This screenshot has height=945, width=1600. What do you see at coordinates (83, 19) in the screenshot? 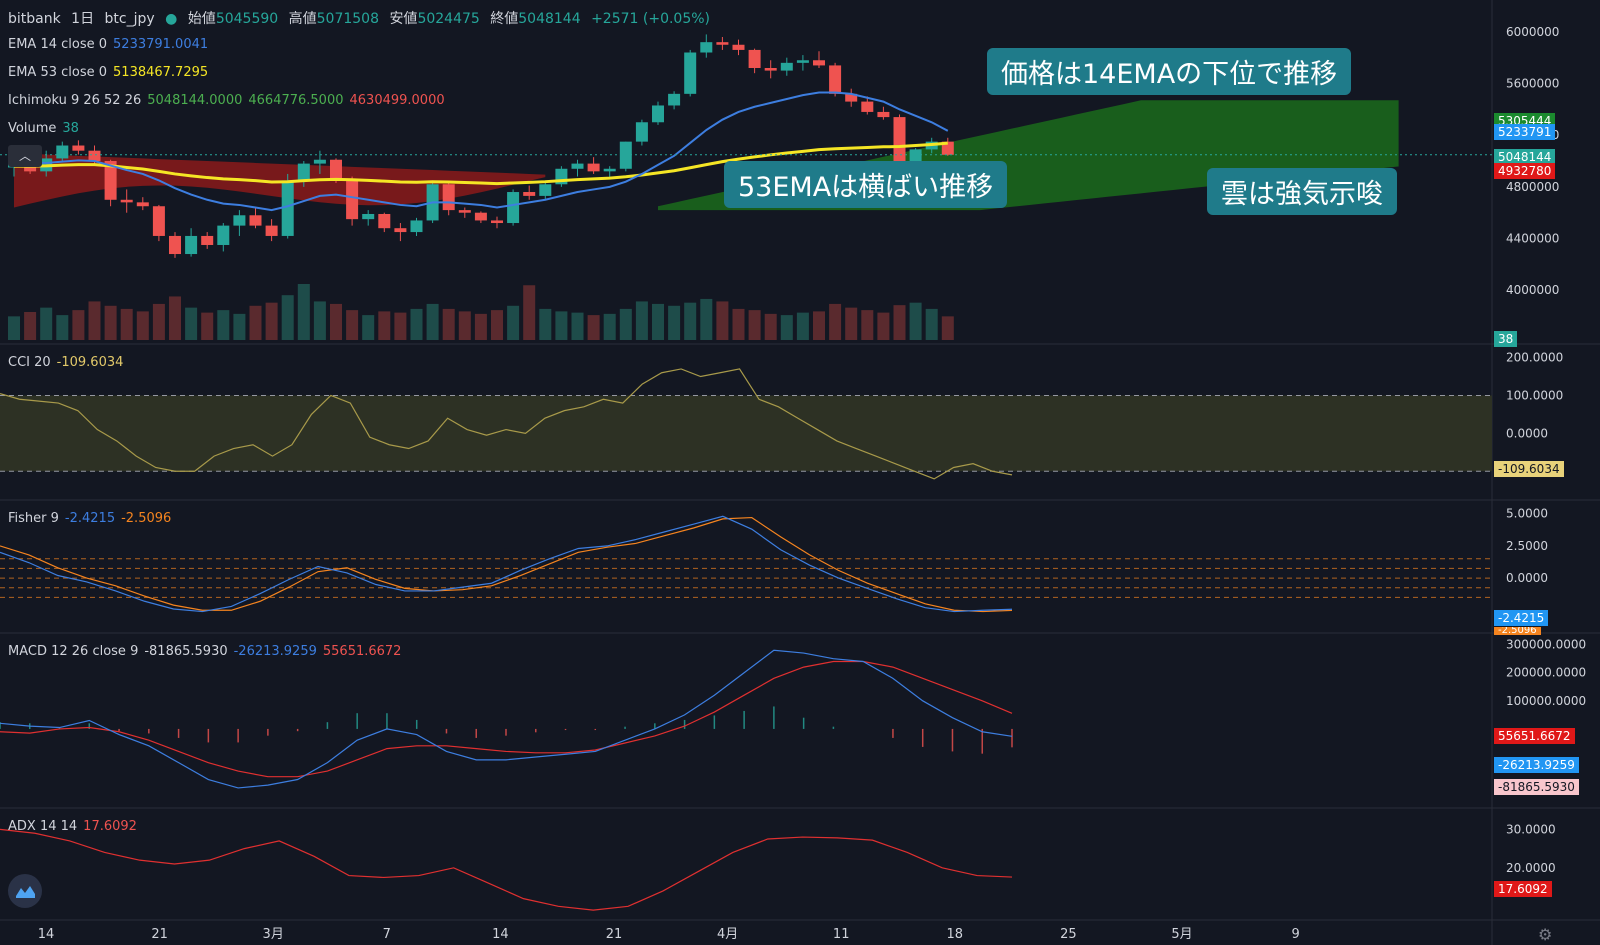
I see `interval: 1日` at bounding box center [83, 19].